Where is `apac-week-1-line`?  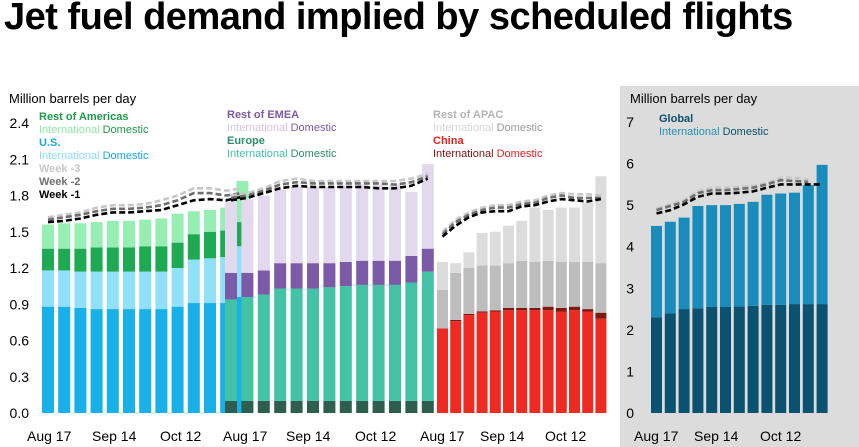
apac-week-1-line is located at coordinates (521, 217).